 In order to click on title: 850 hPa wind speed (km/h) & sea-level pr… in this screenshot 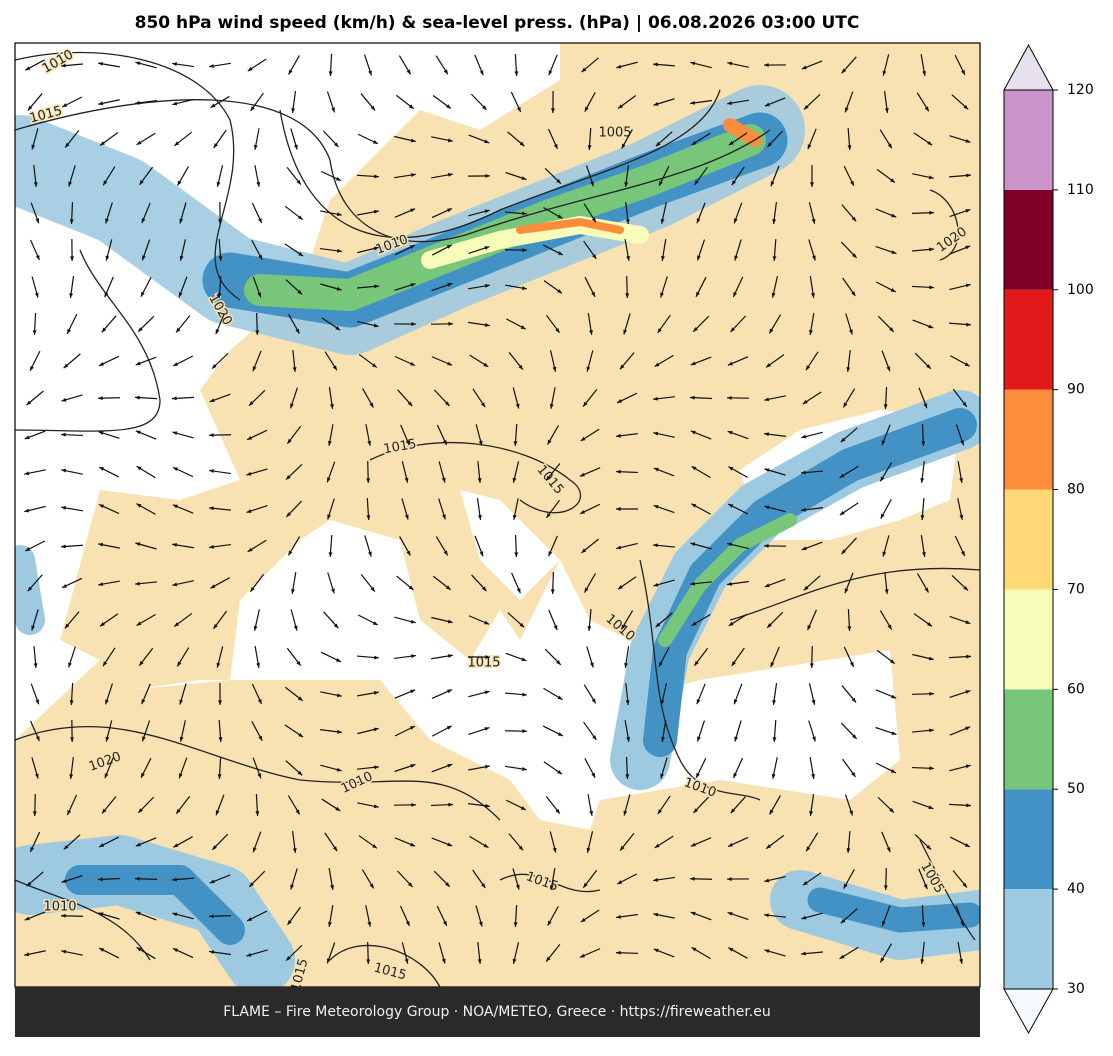, I will do `click(497, 23)`.